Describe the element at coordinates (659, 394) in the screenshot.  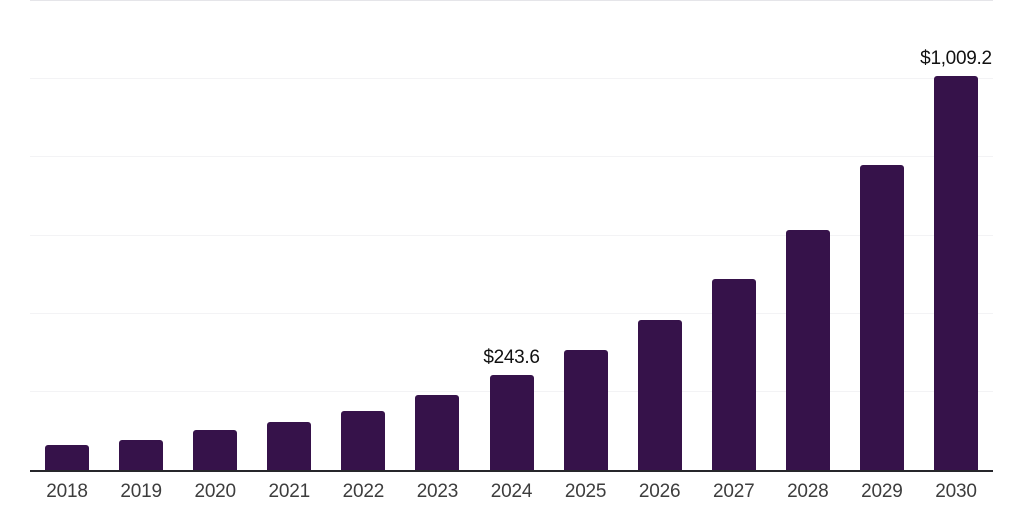
I see `bar-2026` at that location.